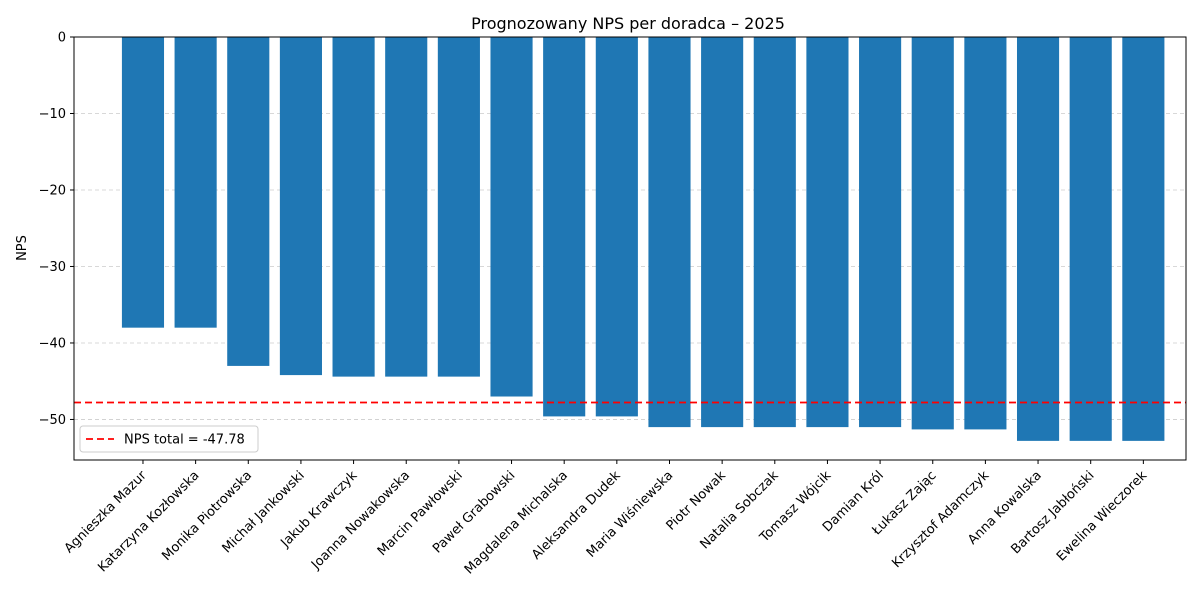  What do you see at coordinates (148, 521) in the screenshot?
I see `x-tick-label: Katarzyna Kozłowska` at bounding box center [148, 521].